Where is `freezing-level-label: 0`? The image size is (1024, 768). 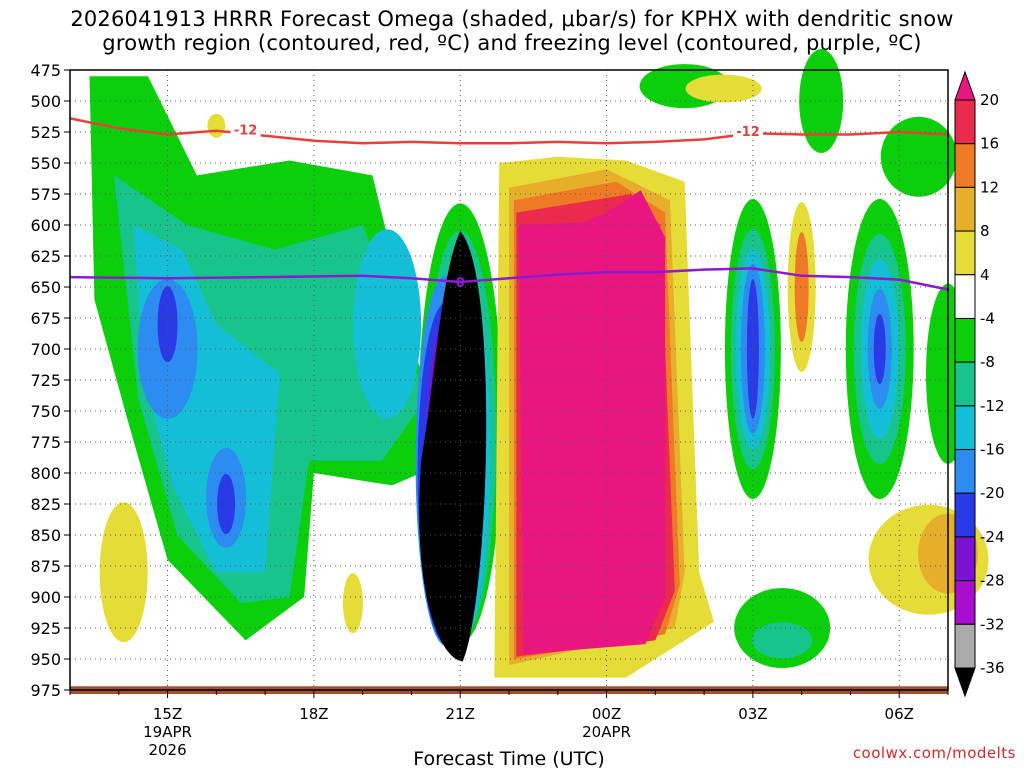
freezing-level-label: 0 is located at coordinates (460, 283).